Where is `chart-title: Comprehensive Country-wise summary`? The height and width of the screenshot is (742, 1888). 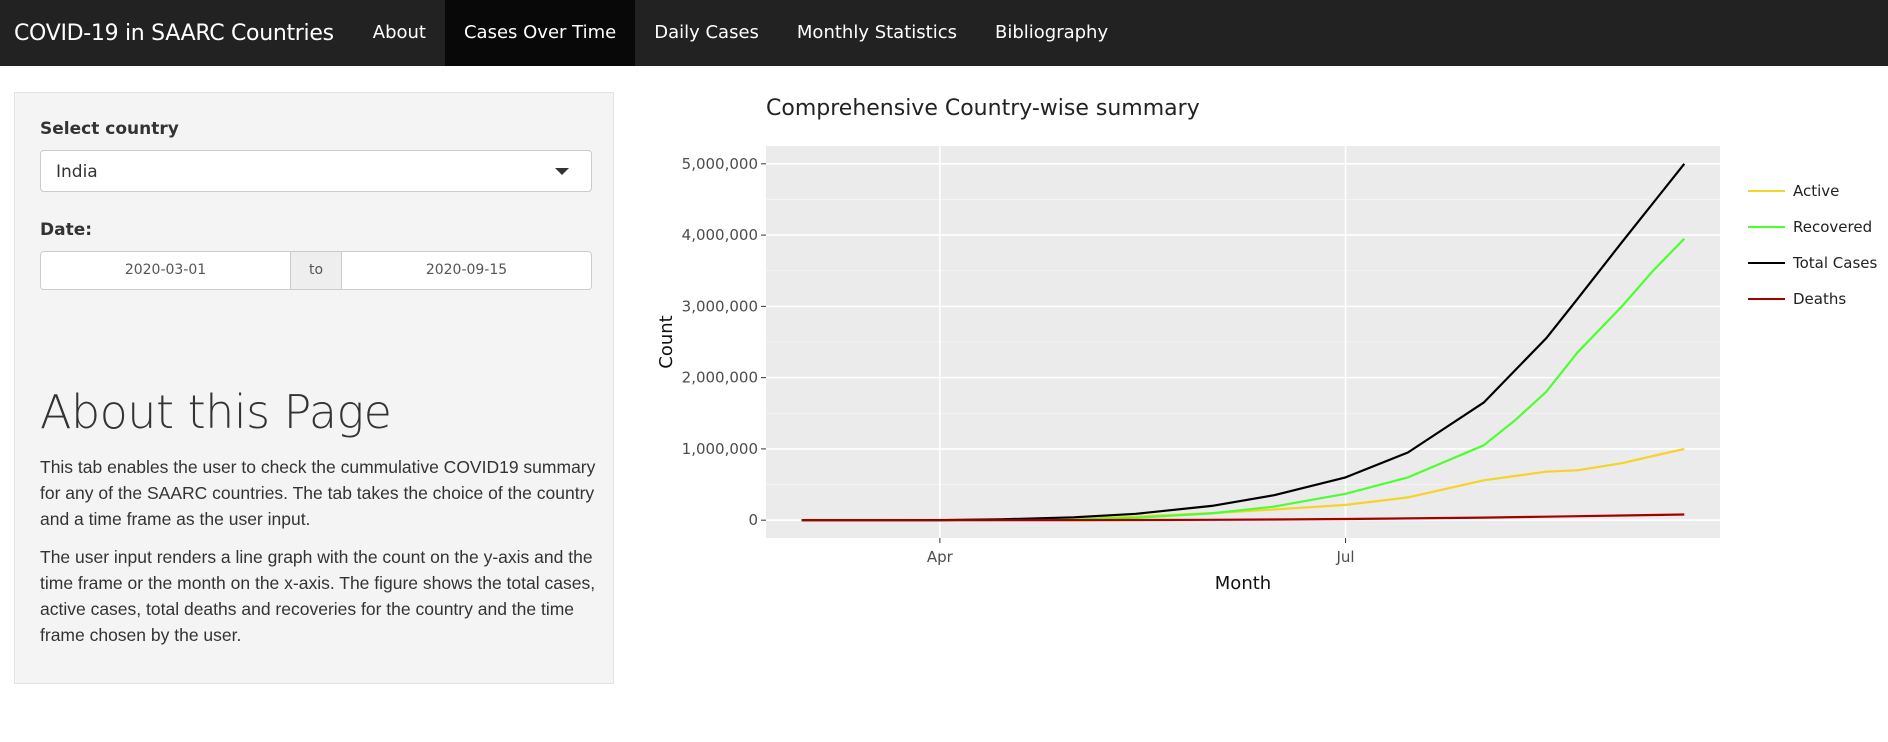 chart-title: Comprehensive Country-wise summary is located at coordinates (983, 108).